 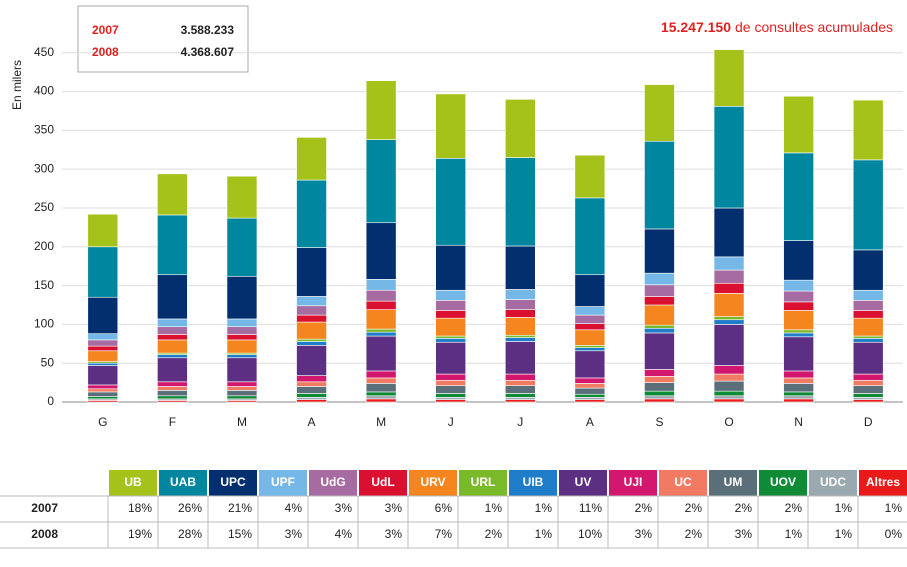 I want to click on x-tick-label: G, so click(x=102, y=422).